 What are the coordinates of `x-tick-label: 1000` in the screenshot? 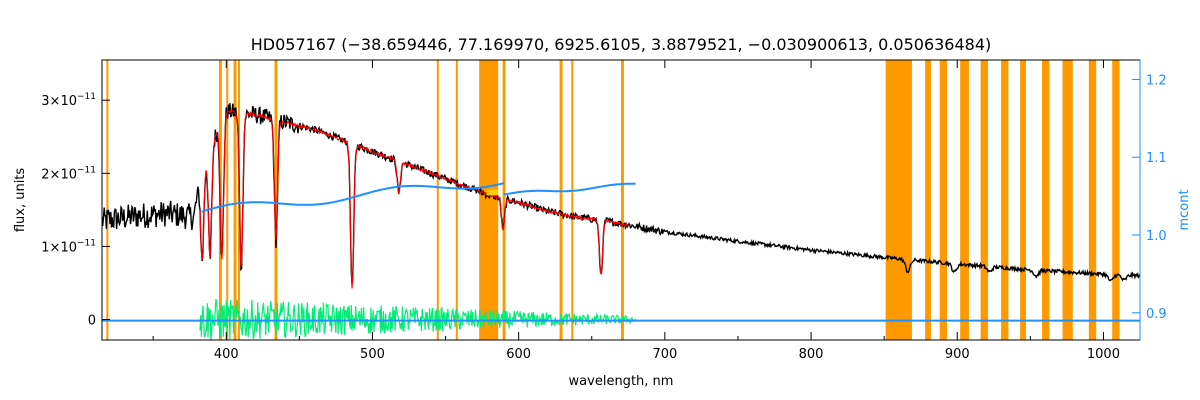 It's located at (1103, 354).